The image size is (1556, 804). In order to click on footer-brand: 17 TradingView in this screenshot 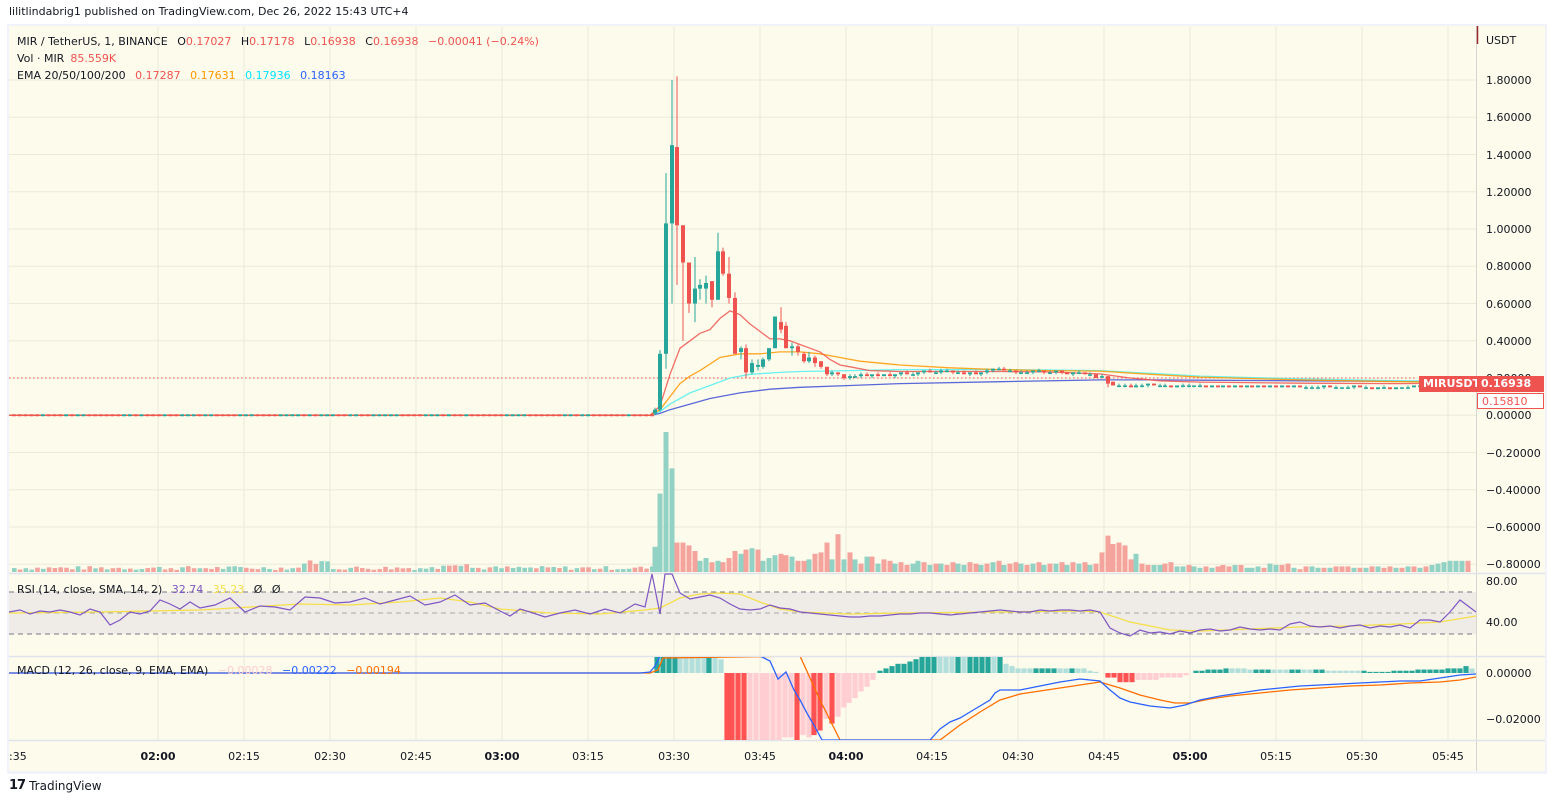, I will do `click(55, 785)`.